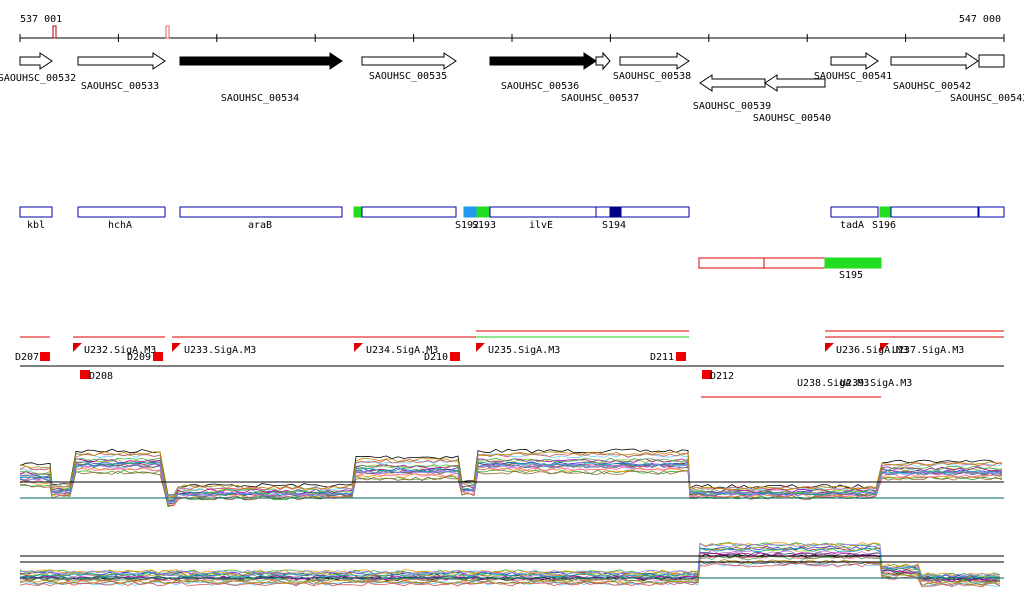  Describe the element at coordinates (614, 225) in the screenshot. I see `feature-label: S194` at that location.